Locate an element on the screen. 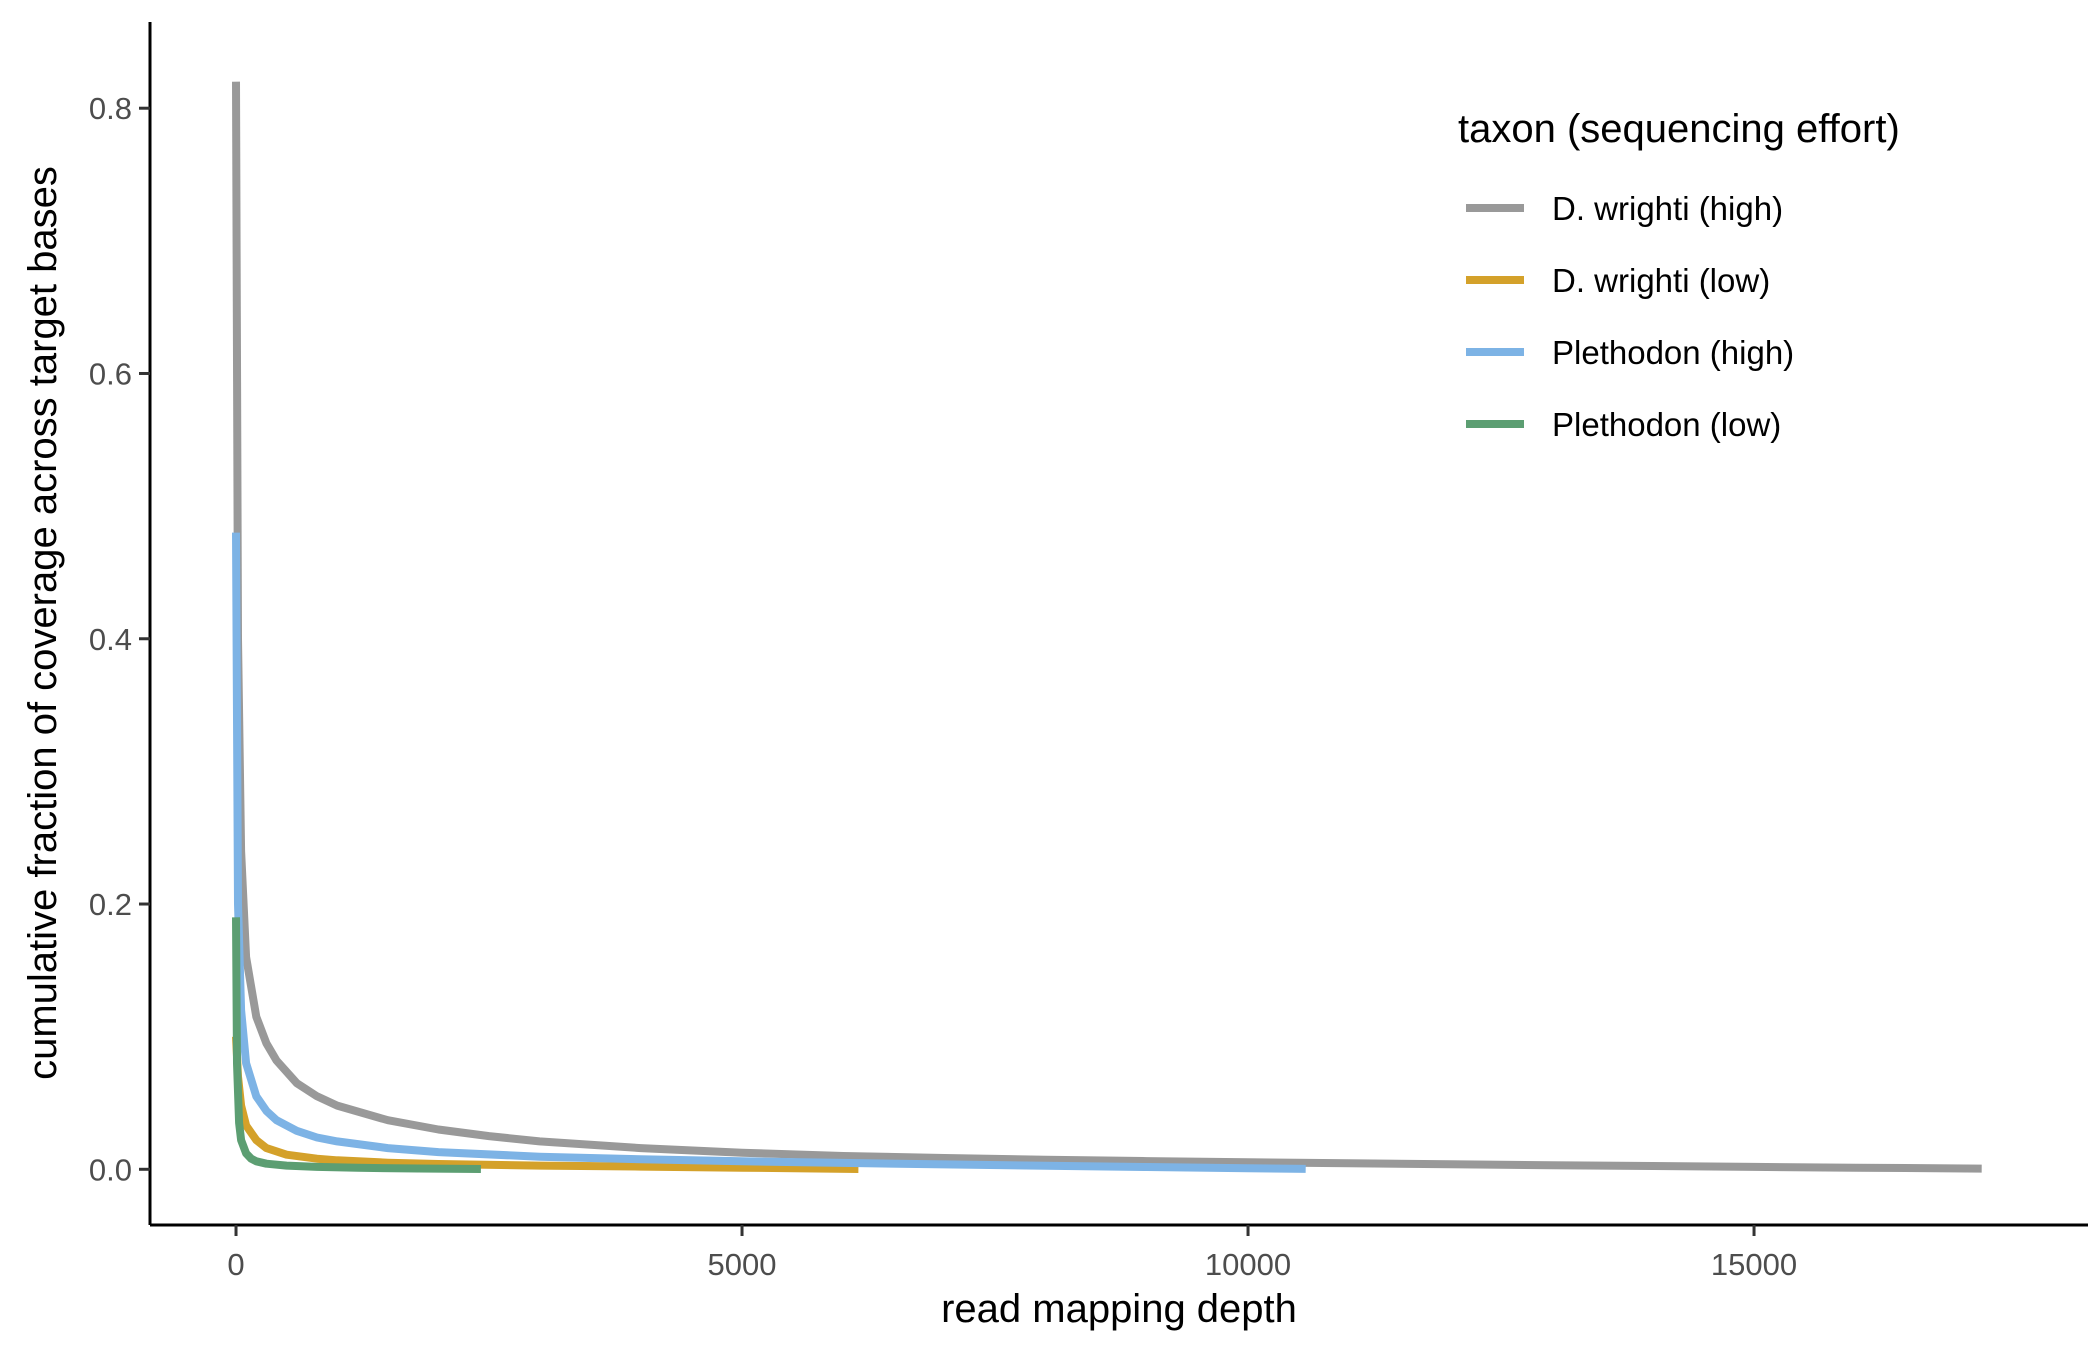 The height and width of the screenshot is (1350, 2100). legend-label-1: D. wrighti (low) is located at coordinates (1661, 280).